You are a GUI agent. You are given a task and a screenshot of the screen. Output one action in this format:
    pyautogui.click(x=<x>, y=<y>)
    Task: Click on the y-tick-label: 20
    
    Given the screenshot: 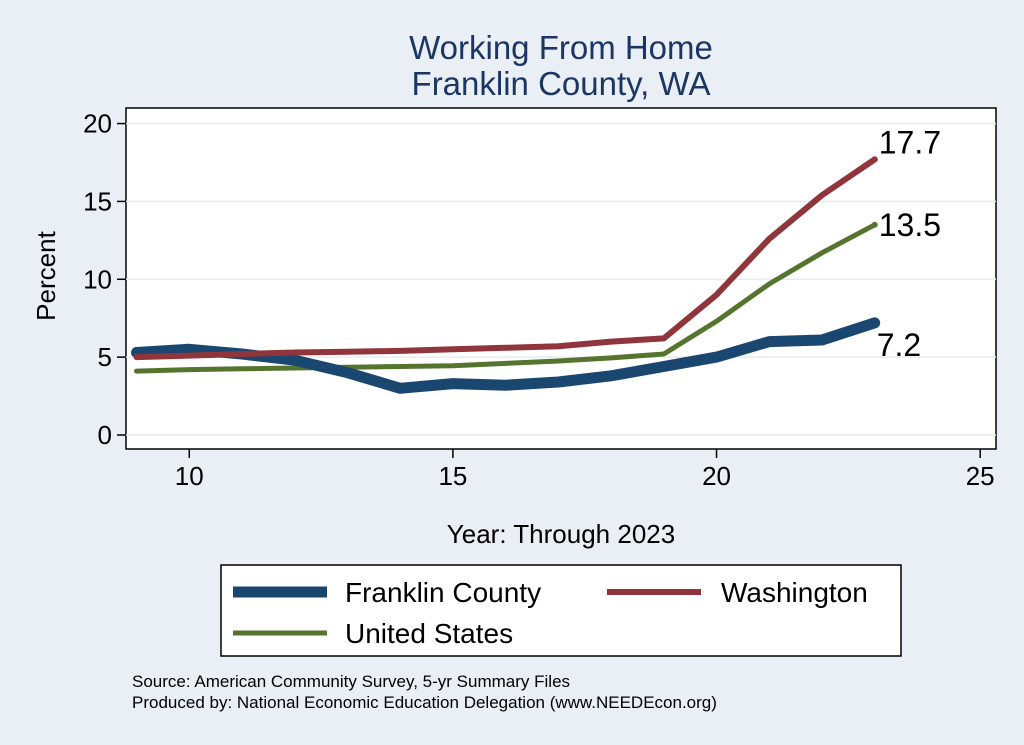 What is the action you would take?
    pyautogui.click(x=97, y=124)
    